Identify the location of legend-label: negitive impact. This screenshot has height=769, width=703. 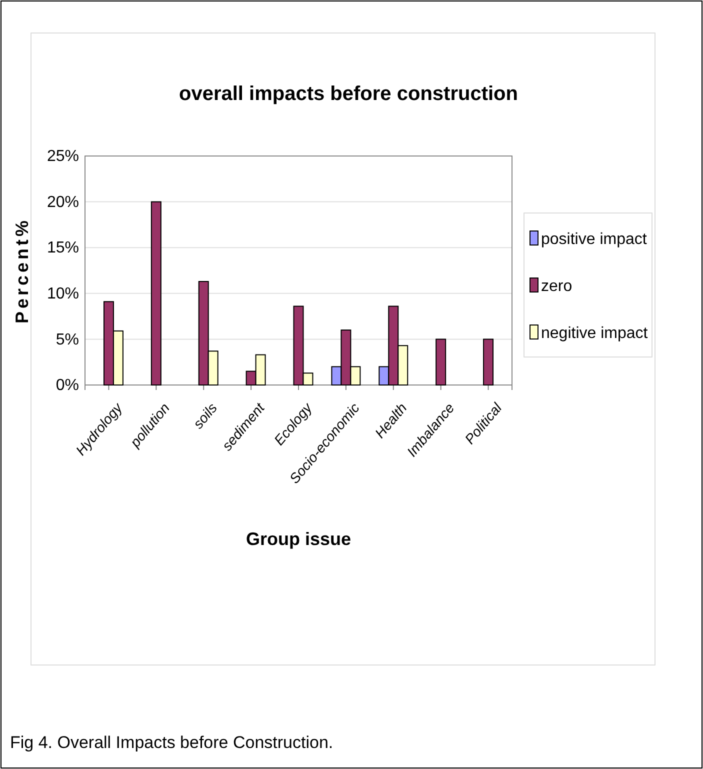
(594, 333).